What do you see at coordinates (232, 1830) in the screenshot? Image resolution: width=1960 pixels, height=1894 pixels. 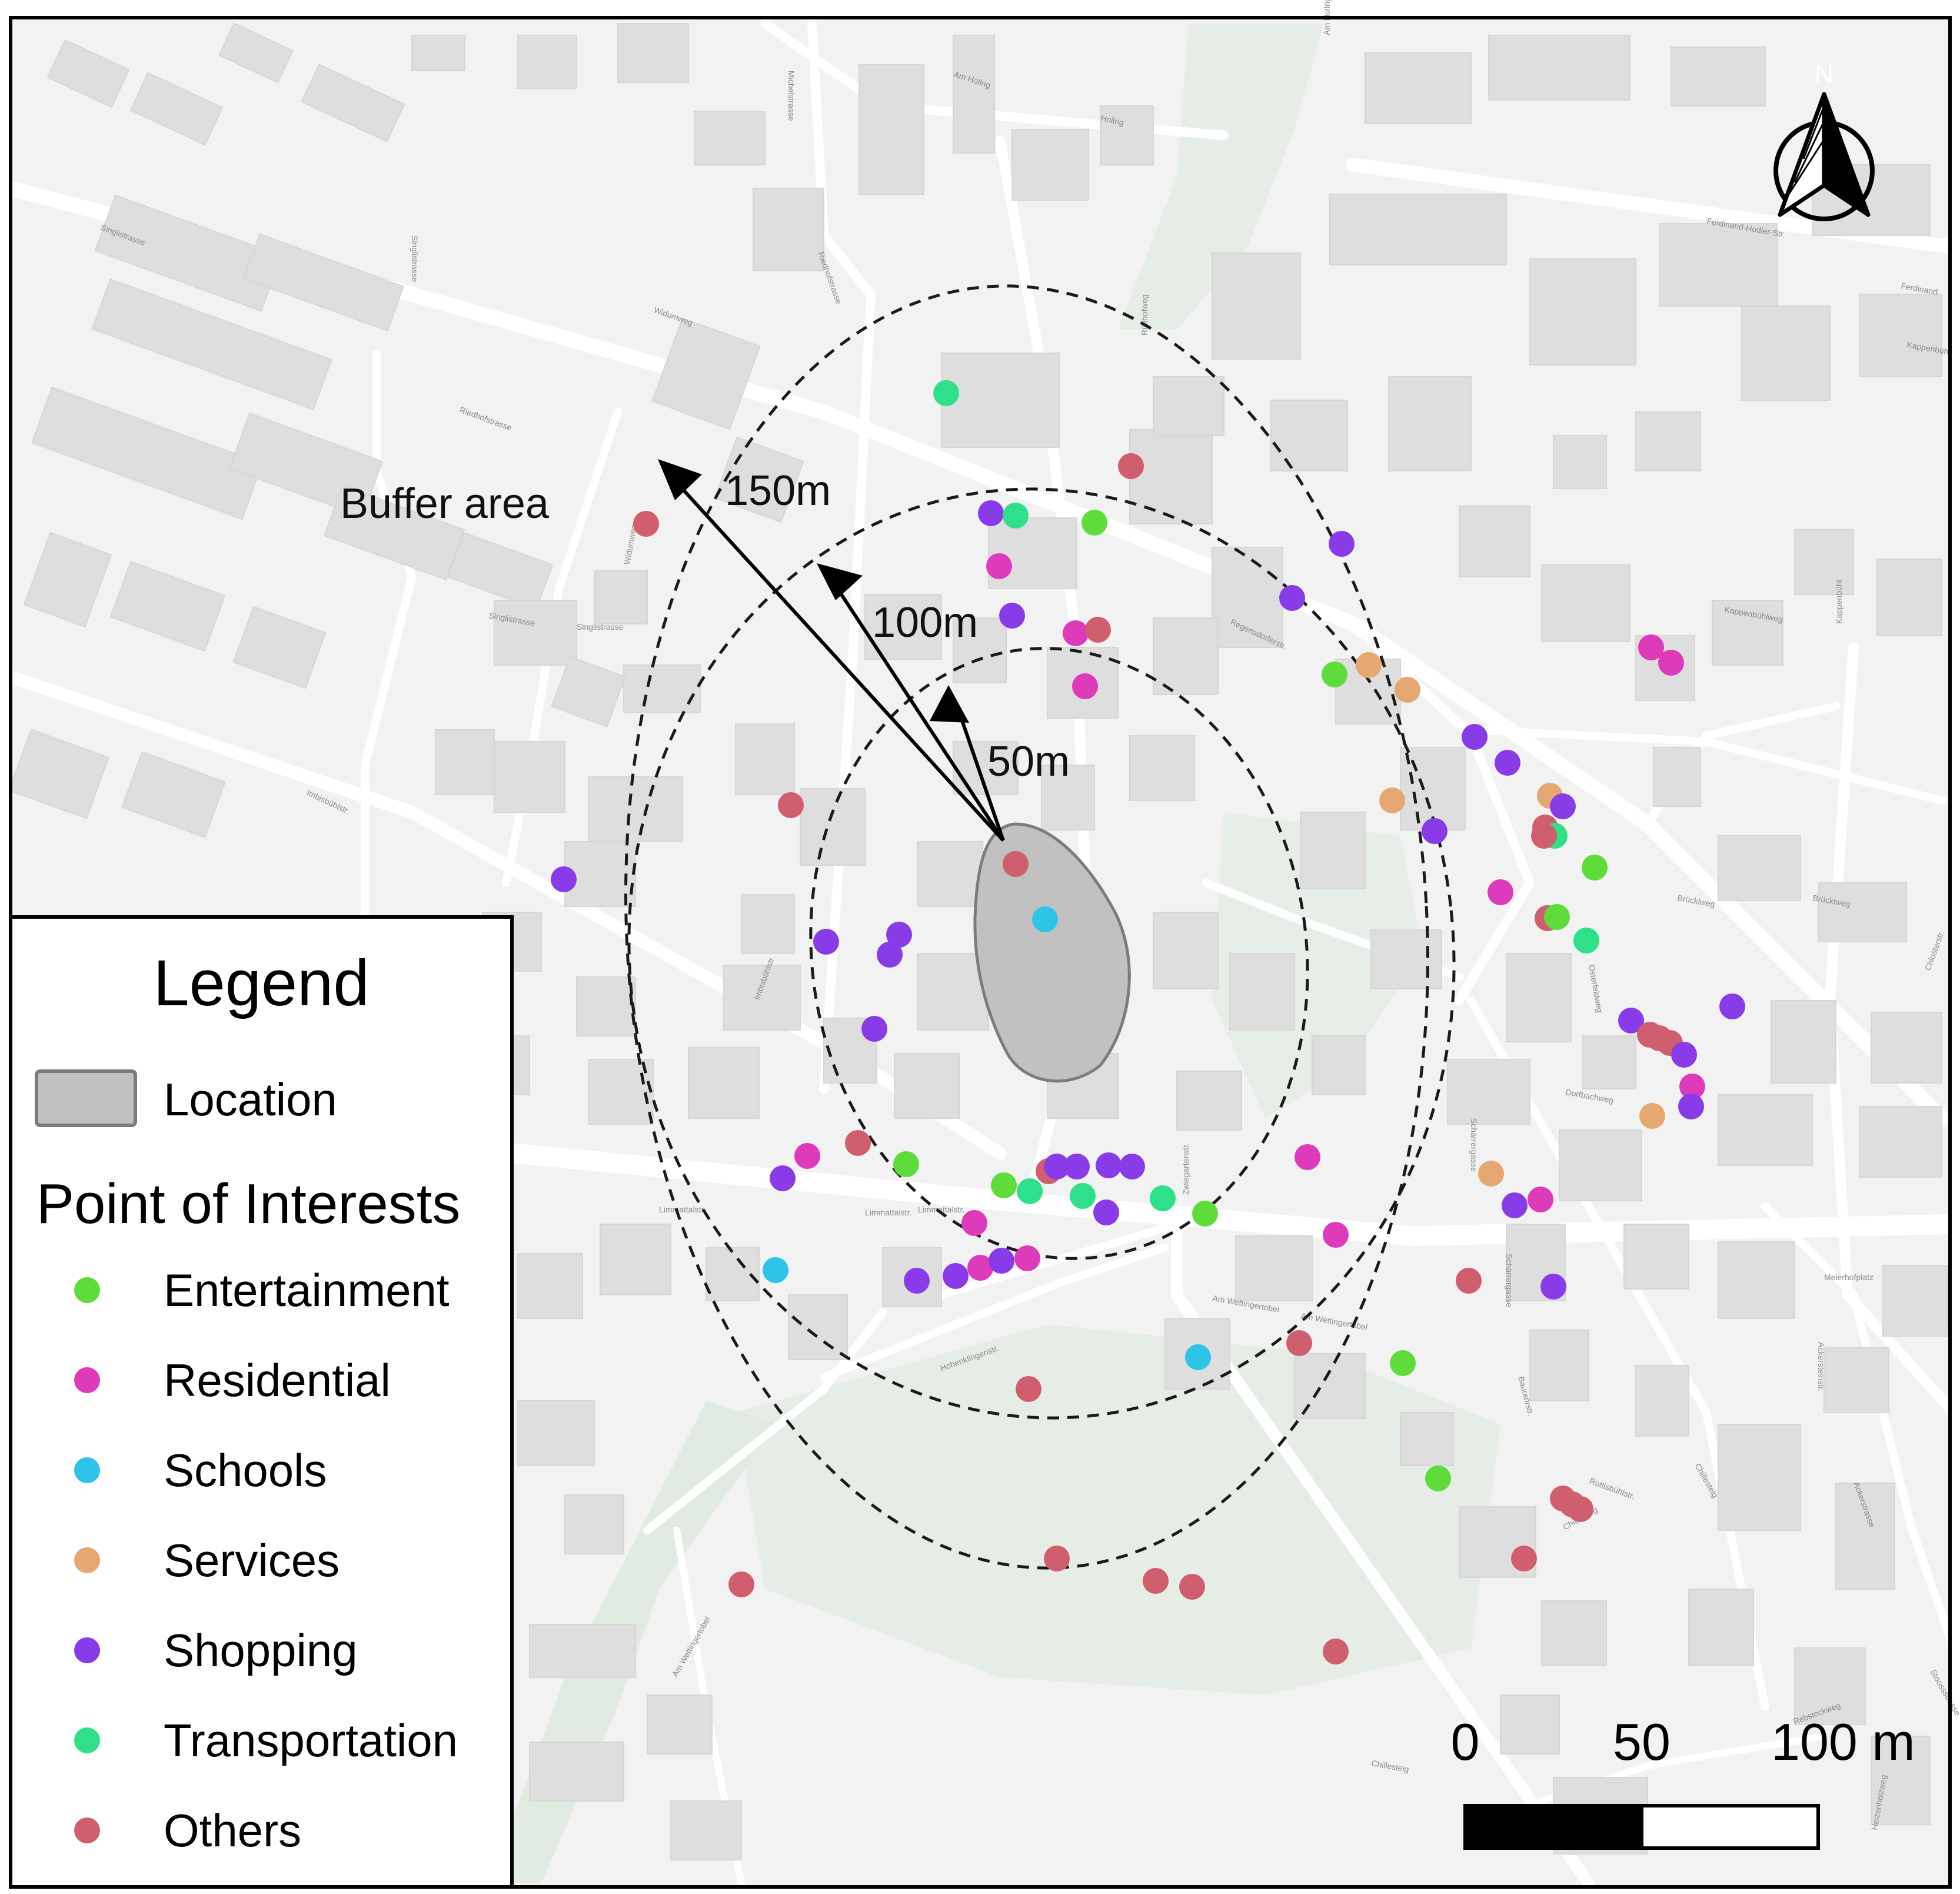 I see `legend-others-label: Others` at bounding box center [232, 1830].